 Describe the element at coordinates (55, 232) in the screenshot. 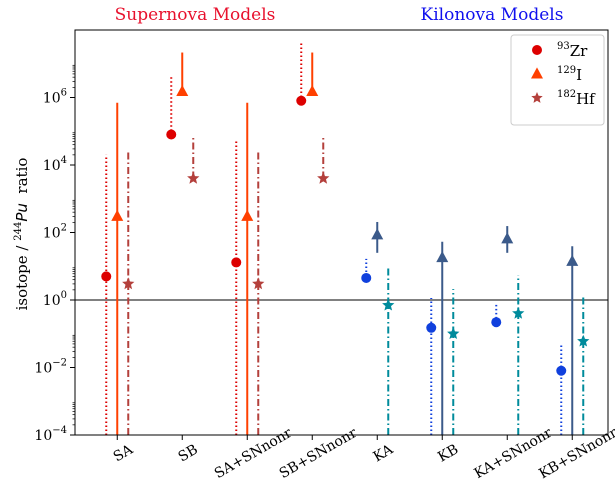

I see `y-tick-label: 10²` at that location.